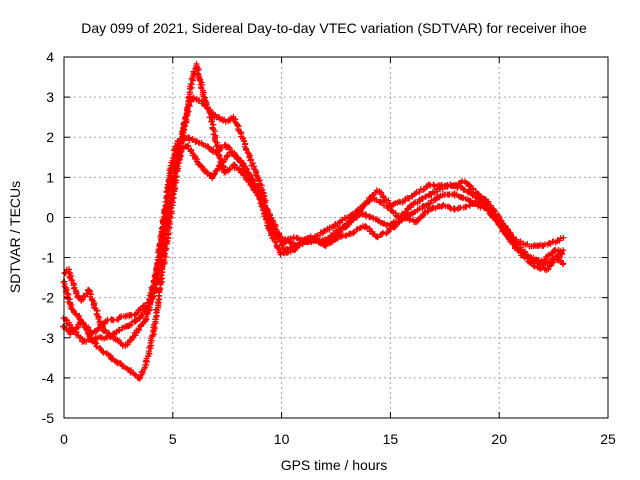 The height and width of the screenshot is (480, 640). I want to click on y-tick-label: -4, so click(48, 378).